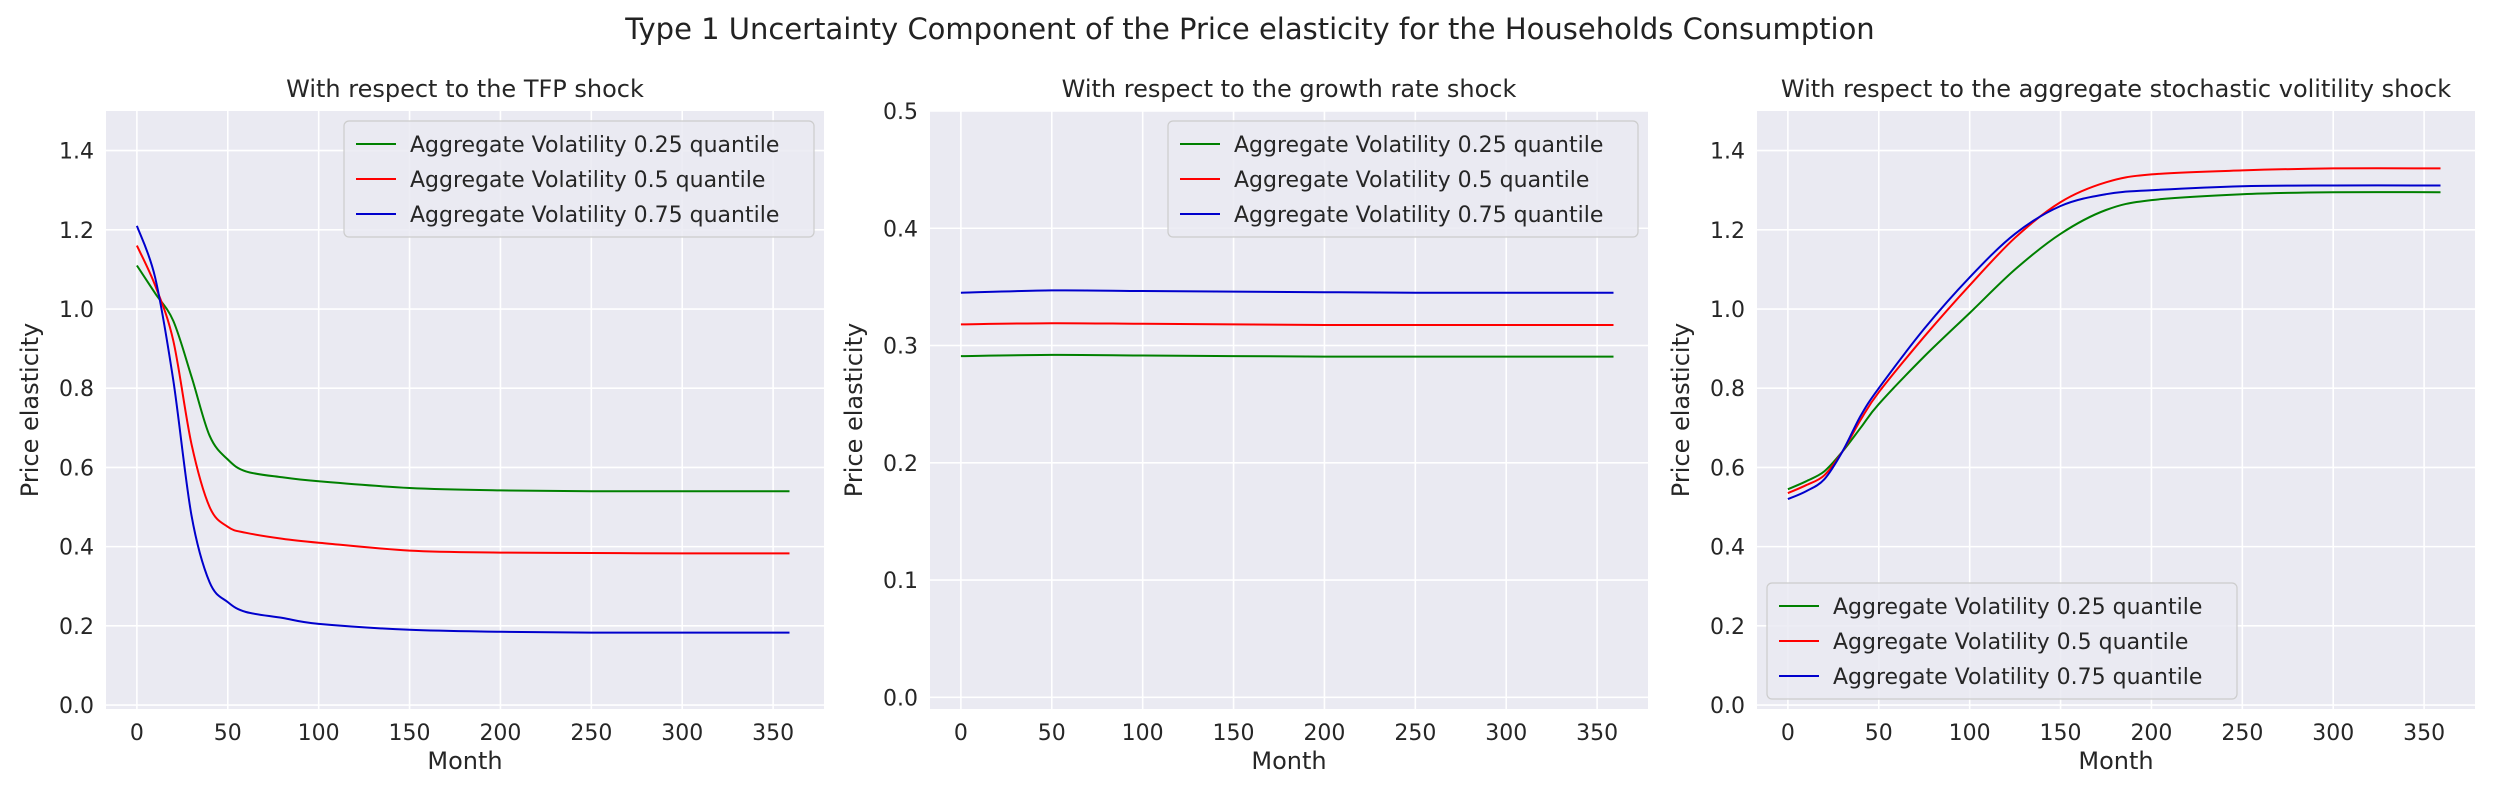  What do you see at coordinates (465, 89) in the screenshot?
I see `subplot-title: With respect to the TFP shock` at bounding box center [465, 89].